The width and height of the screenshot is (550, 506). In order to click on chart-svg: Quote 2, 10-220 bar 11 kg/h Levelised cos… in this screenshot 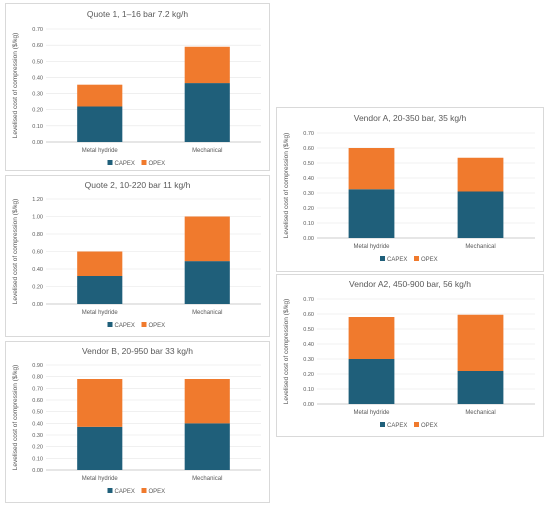, I will do `click(136, 254)`.